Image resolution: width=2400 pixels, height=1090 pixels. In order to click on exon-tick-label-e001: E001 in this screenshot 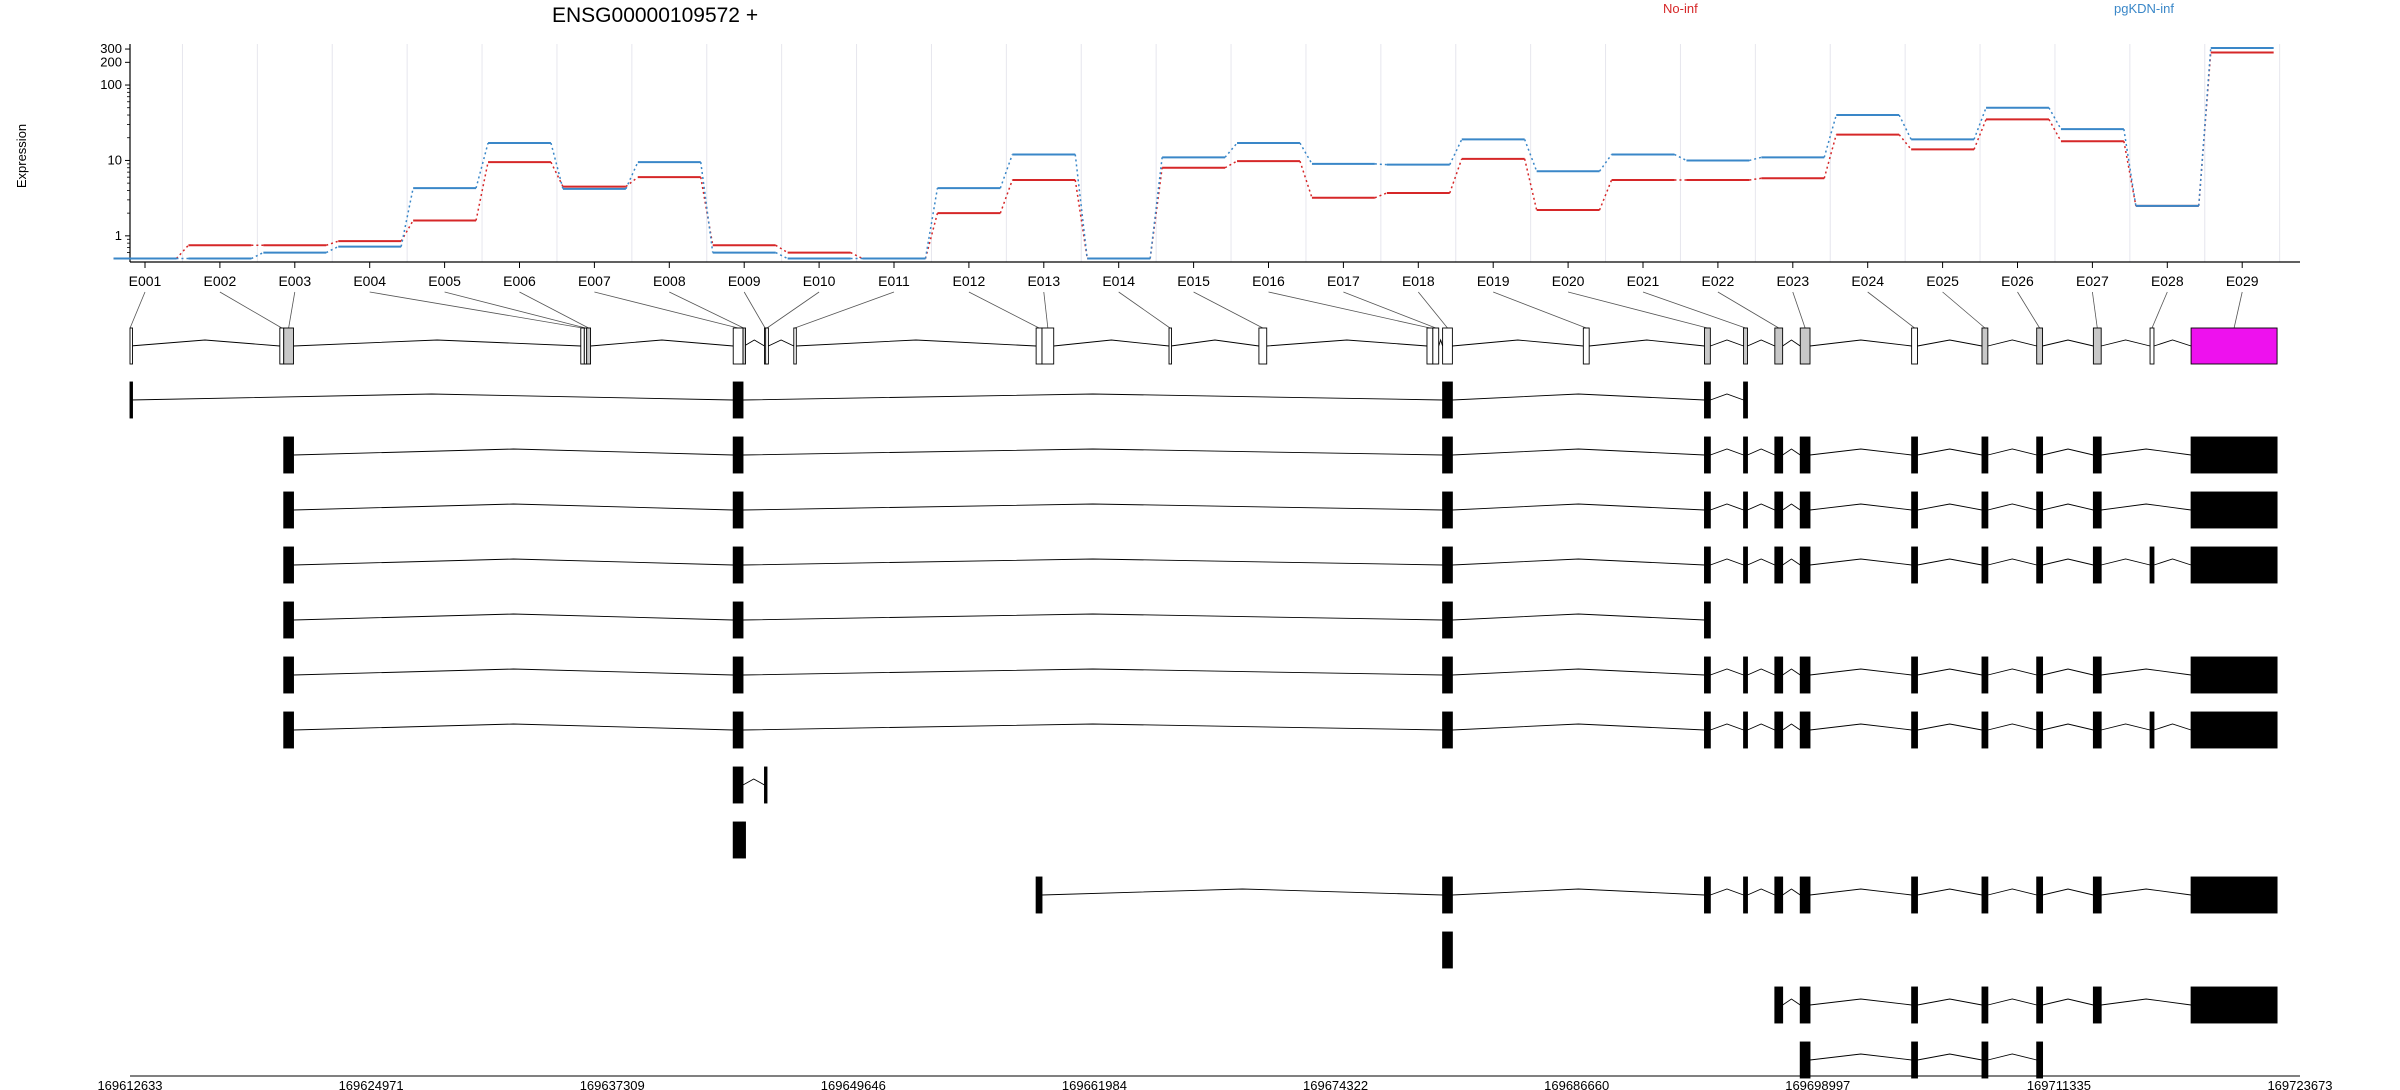, I will do `click(145, 281)`.